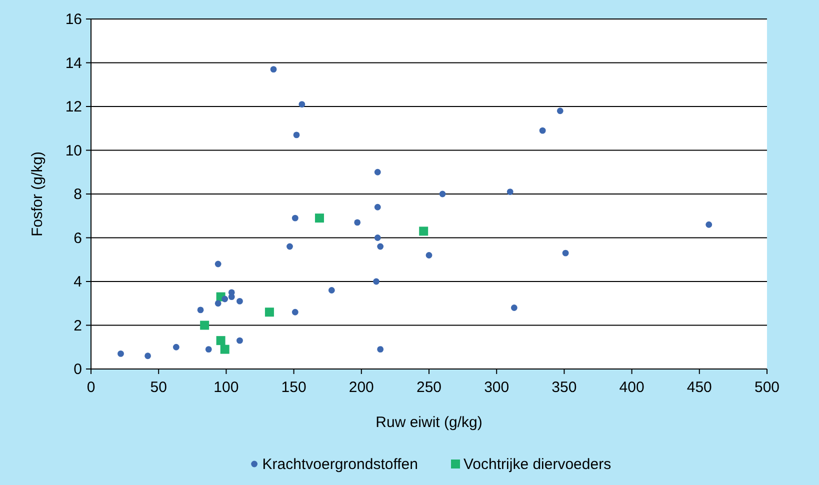 This screenshot has height=485, width=819. Describe the element at coordinates (631, 387) in the screenshot. I see `x-tick-label: 400` at that location.